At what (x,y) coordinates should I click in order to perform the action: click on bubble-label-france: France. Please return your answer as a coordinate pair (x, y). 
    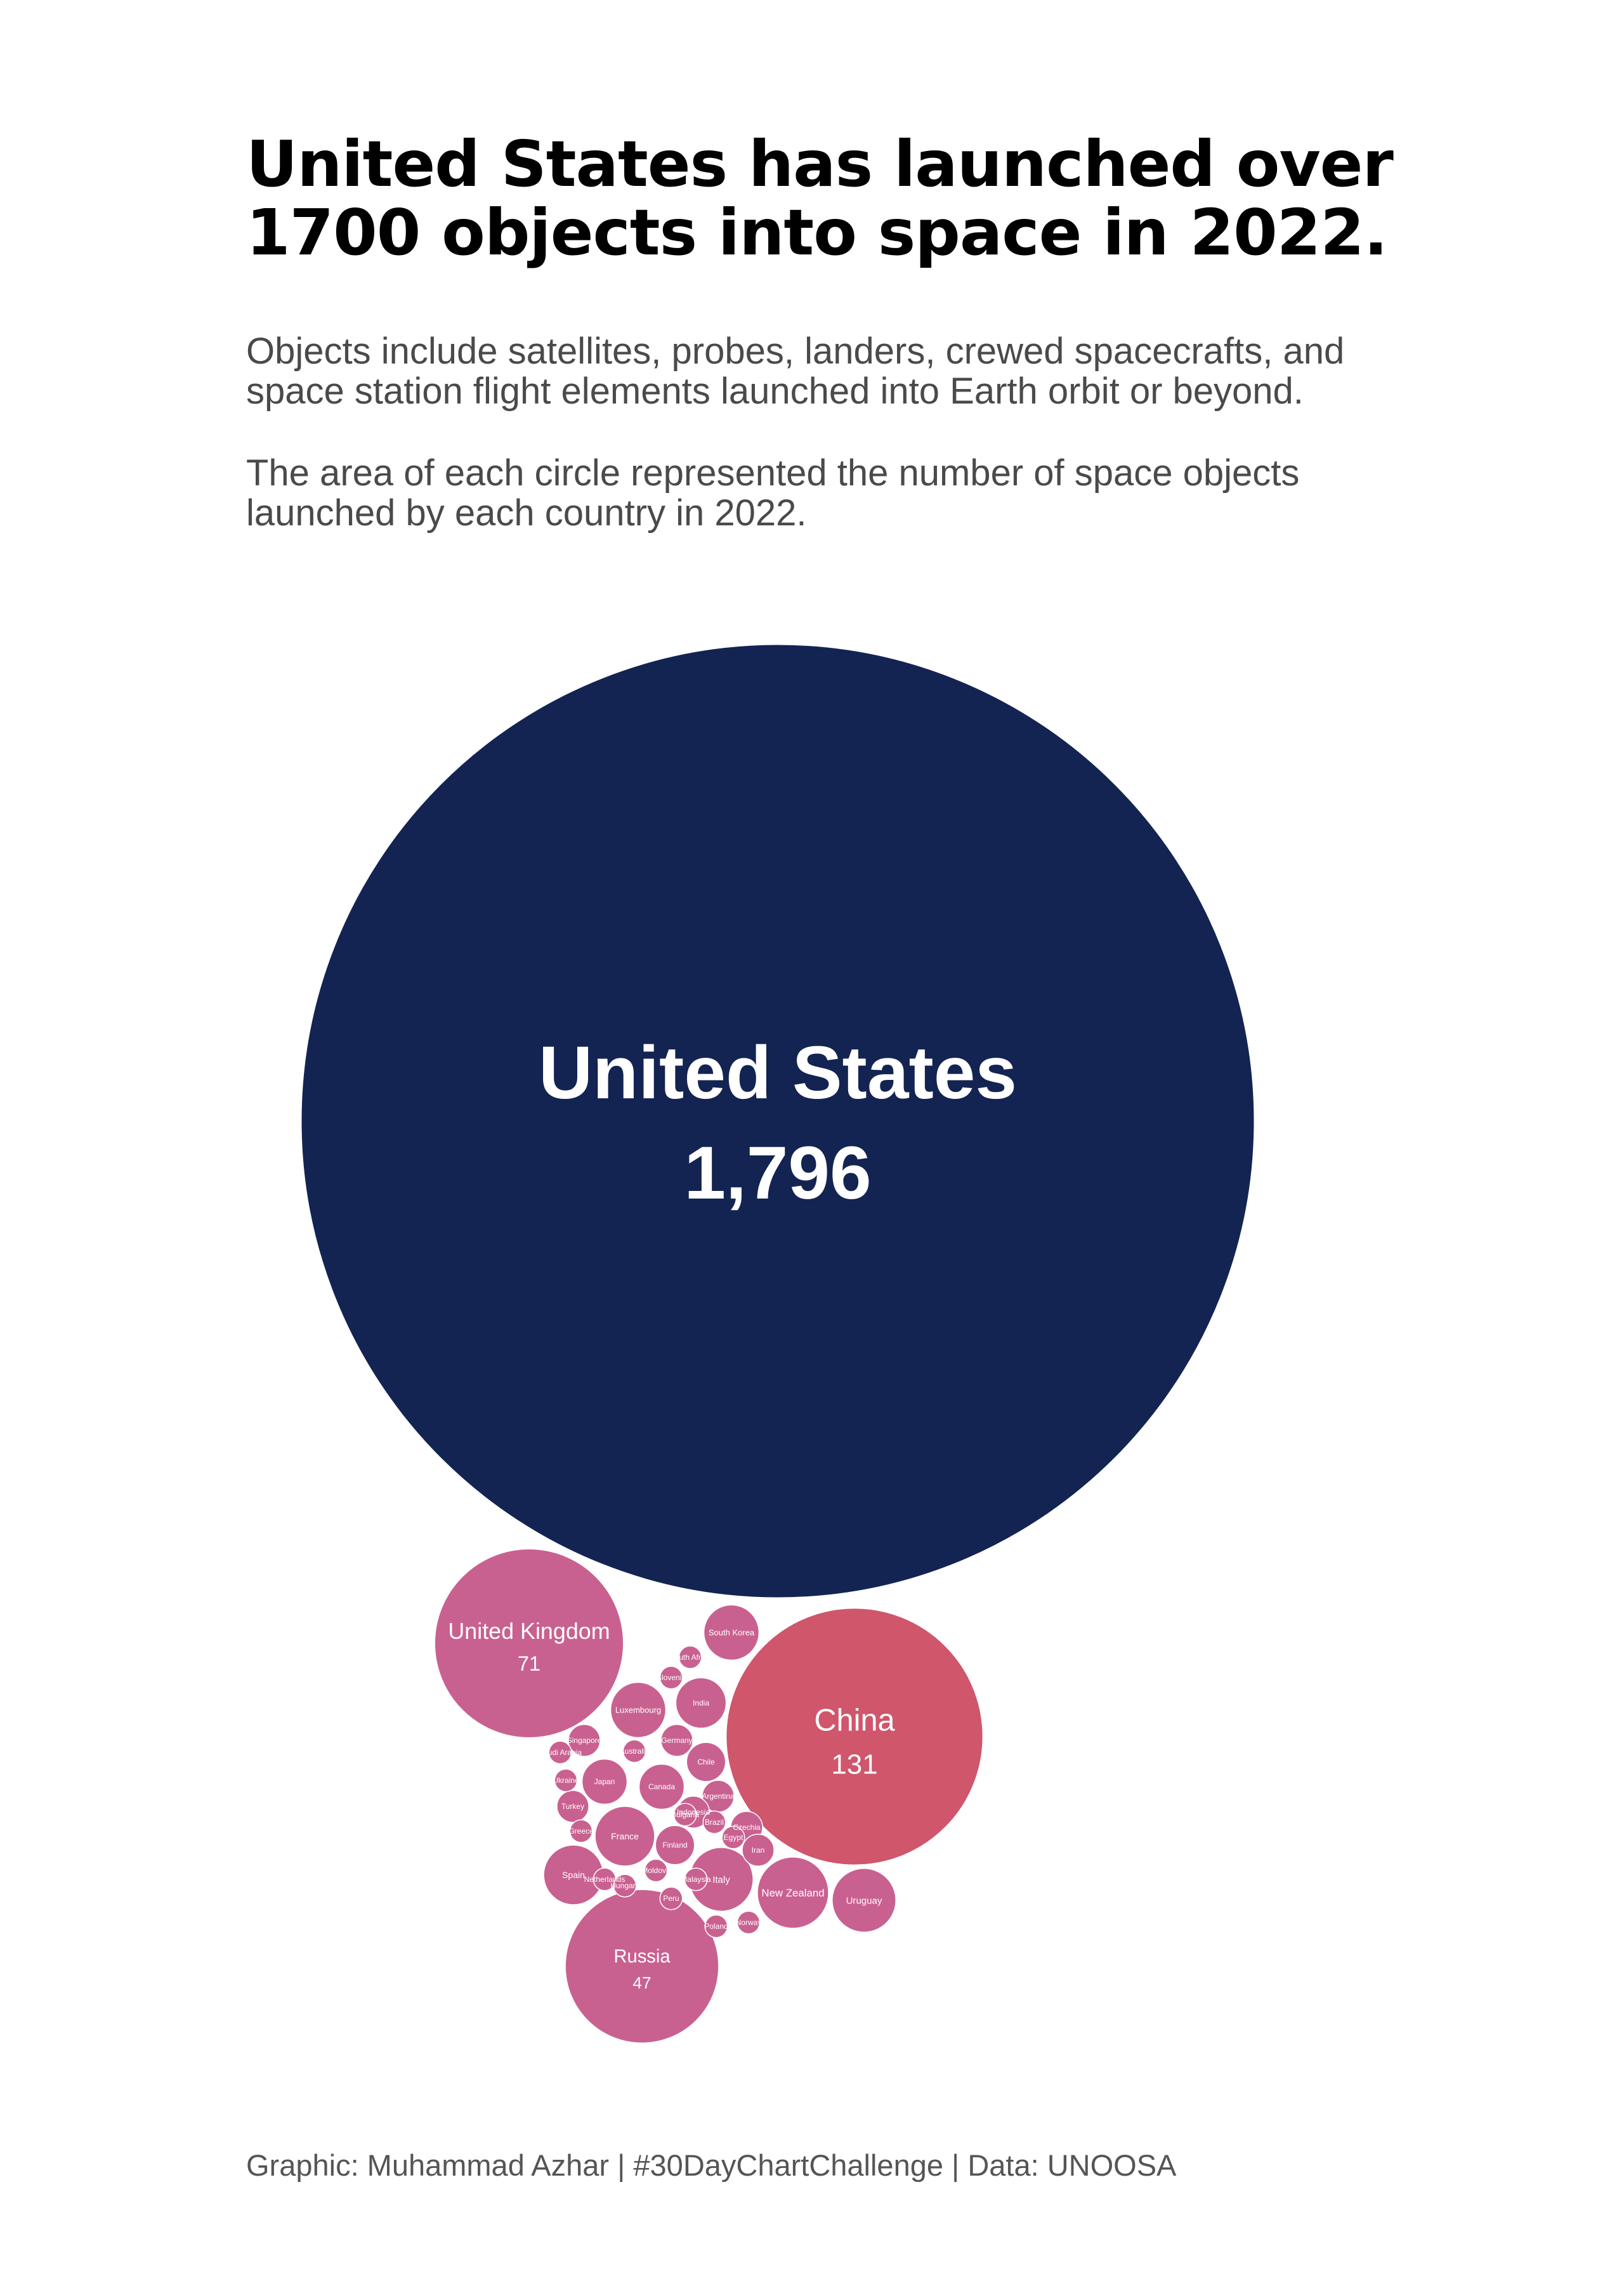
    Looking at the image, I should click on (625, 1836).